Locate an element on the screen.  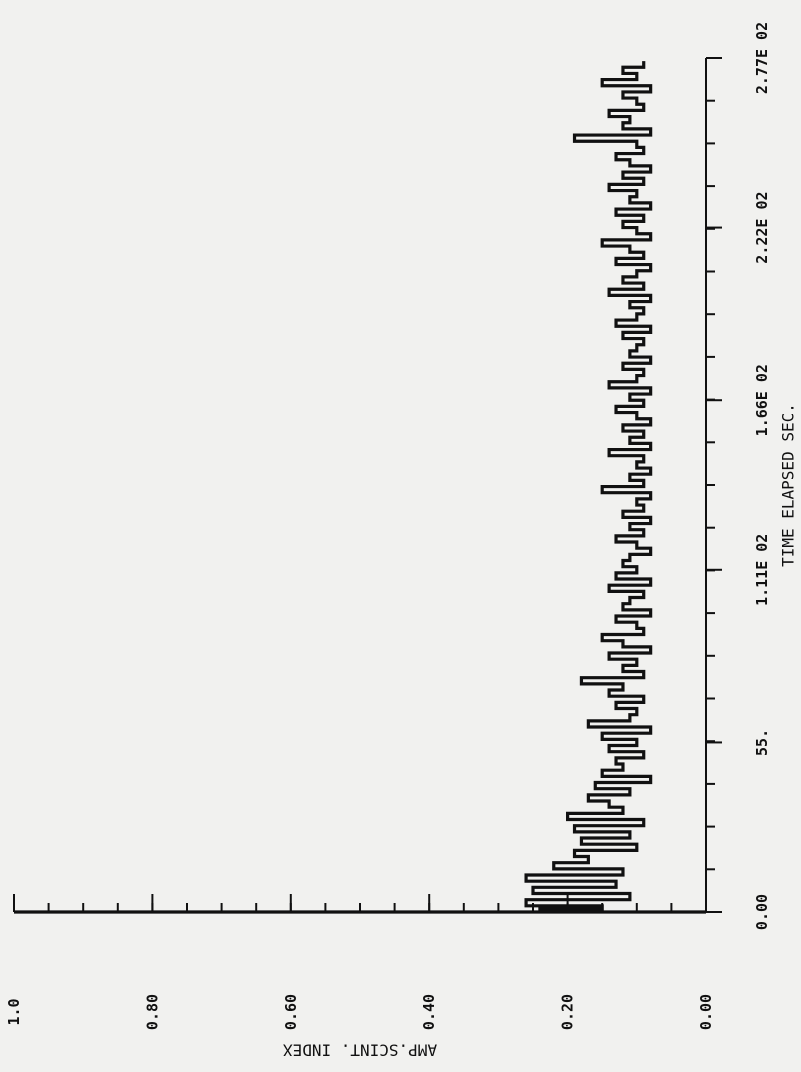
x-tick-label: 2.22E 02 is located at coordinates (762, 227).